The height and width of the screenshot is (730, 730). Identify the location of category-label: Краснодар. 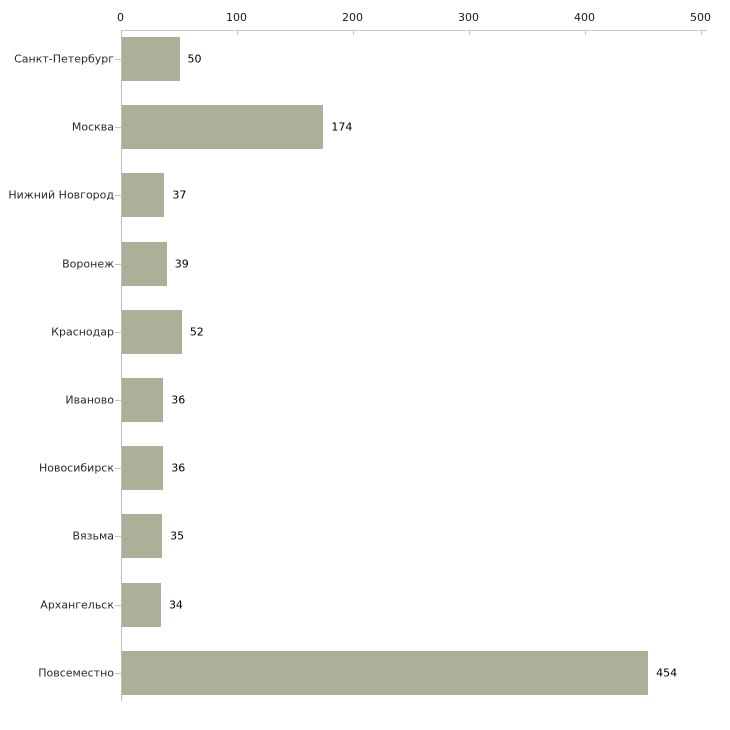
(82, 332).